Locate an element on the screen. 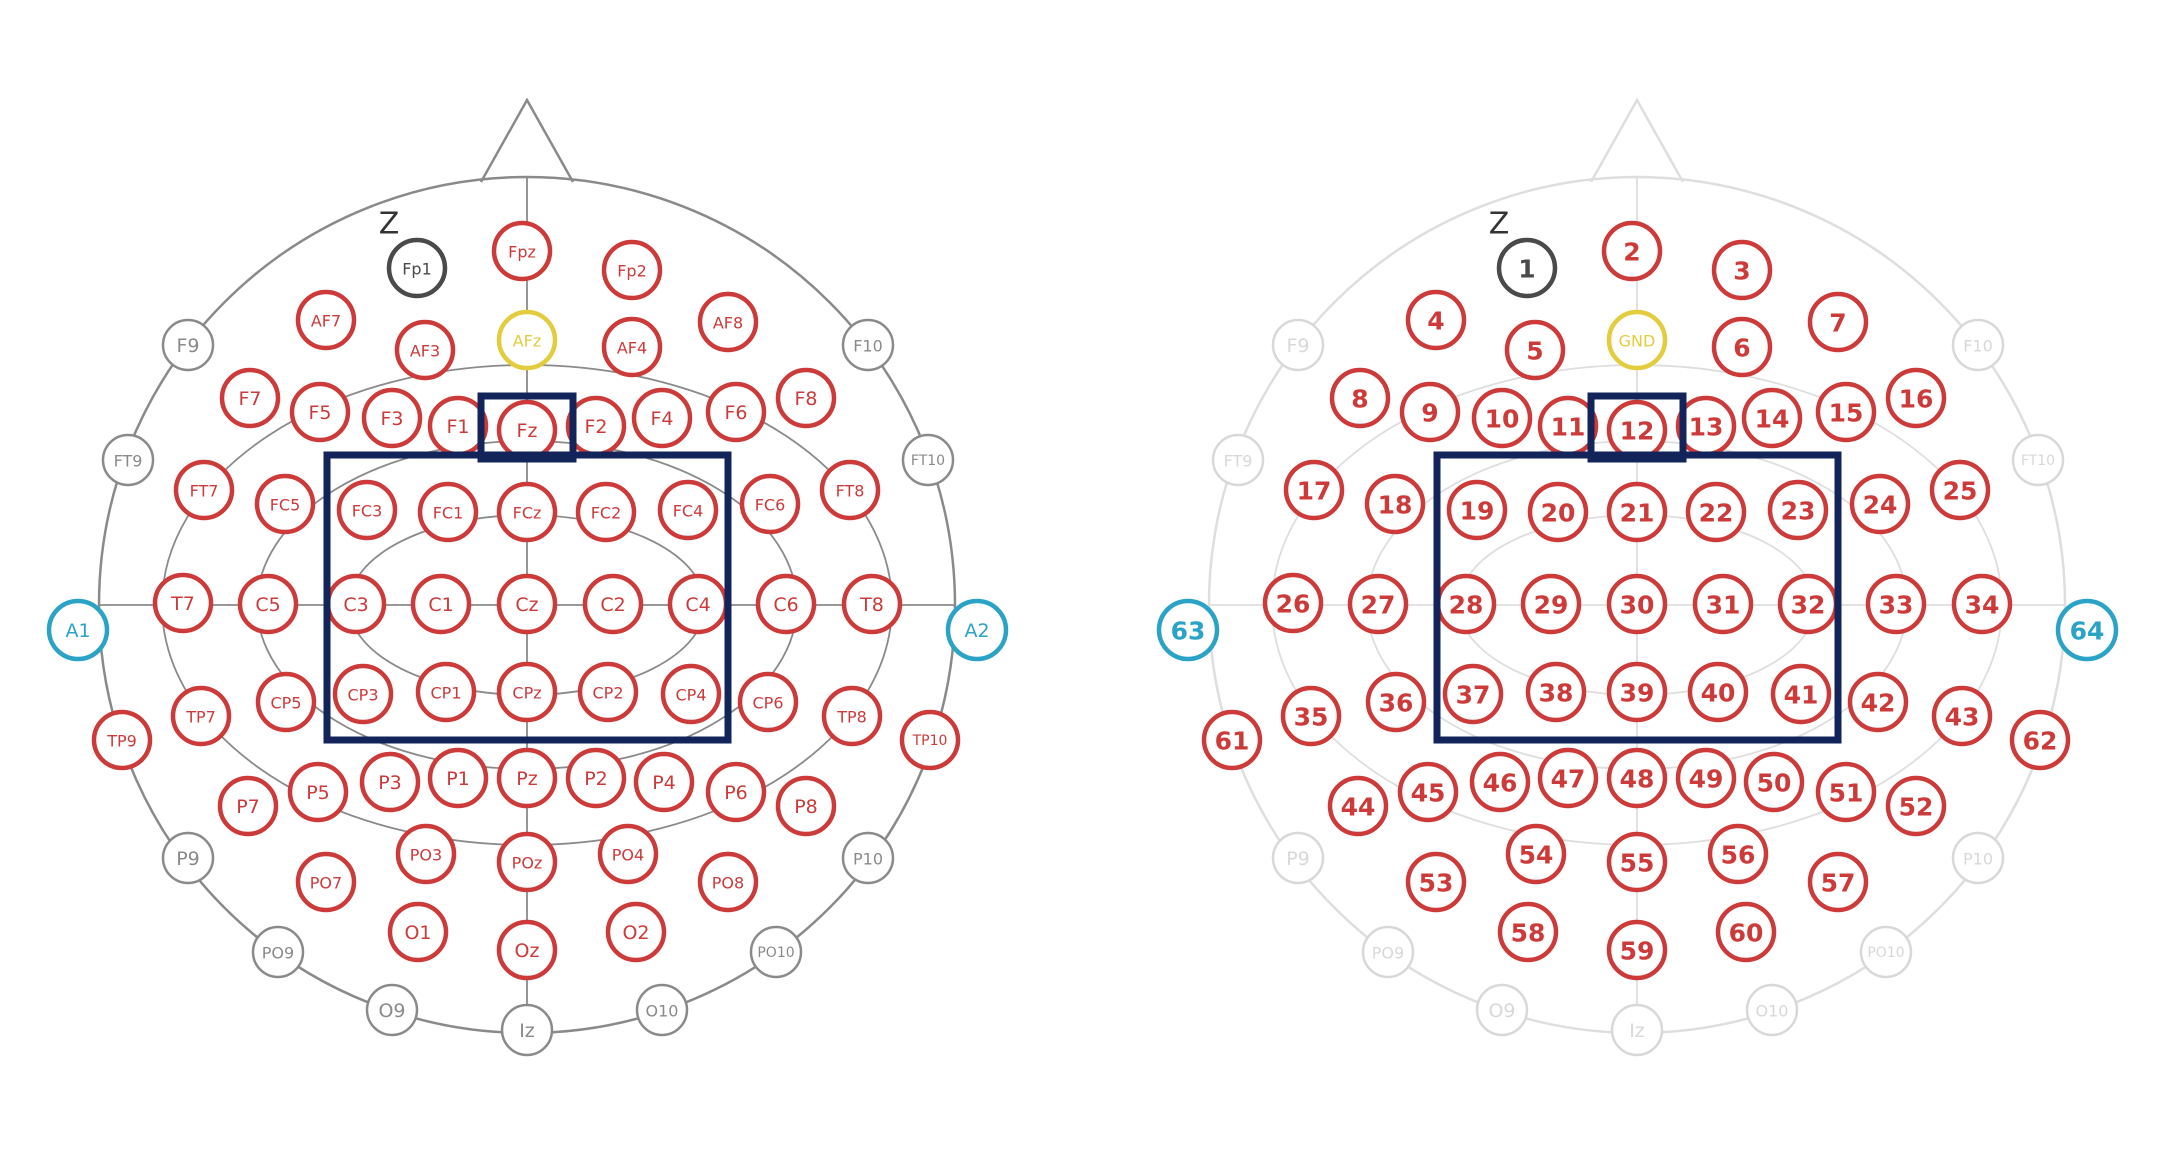  right-electrode-ft9: FT9 is located at coordinates (1238, 460).